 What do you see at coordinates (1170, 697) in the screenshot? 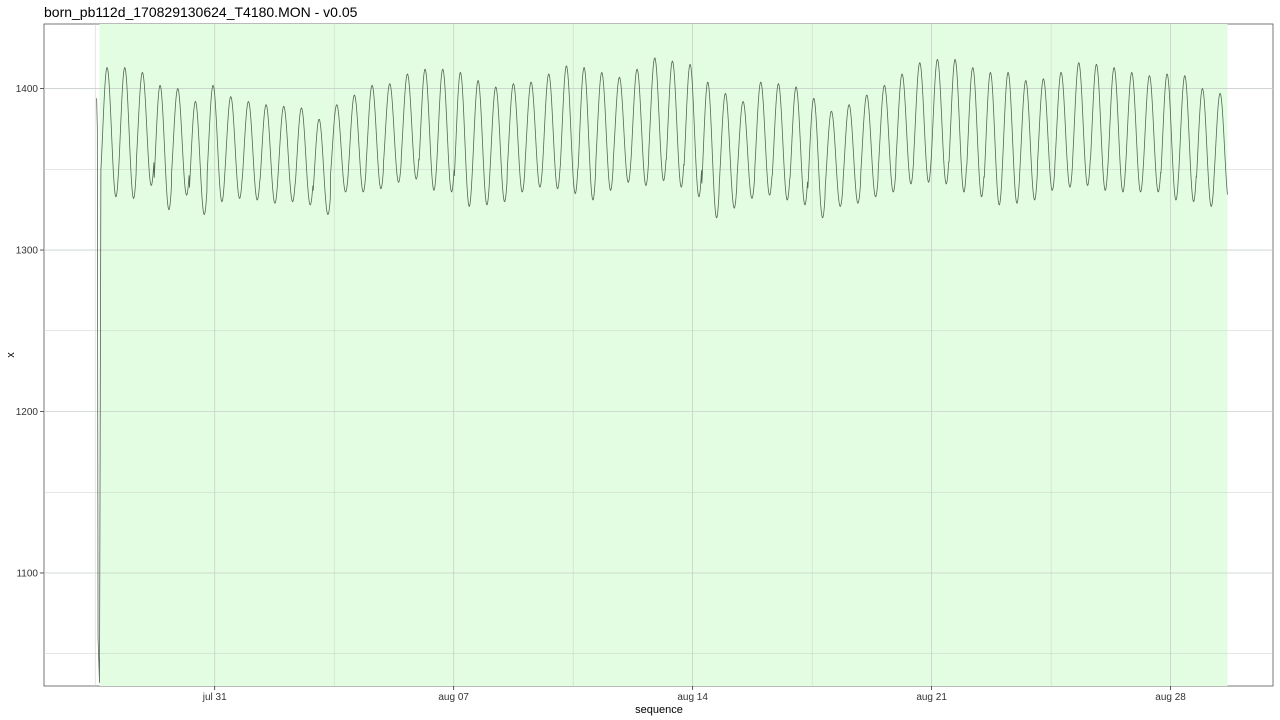
I see `x-tick-label: aug 28` at bounding box center [1170, 697].